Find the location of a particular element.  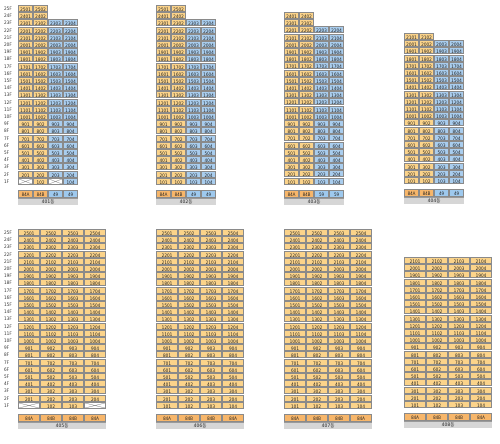

unit-cell: 1603 is located at coordinates (211, 297).